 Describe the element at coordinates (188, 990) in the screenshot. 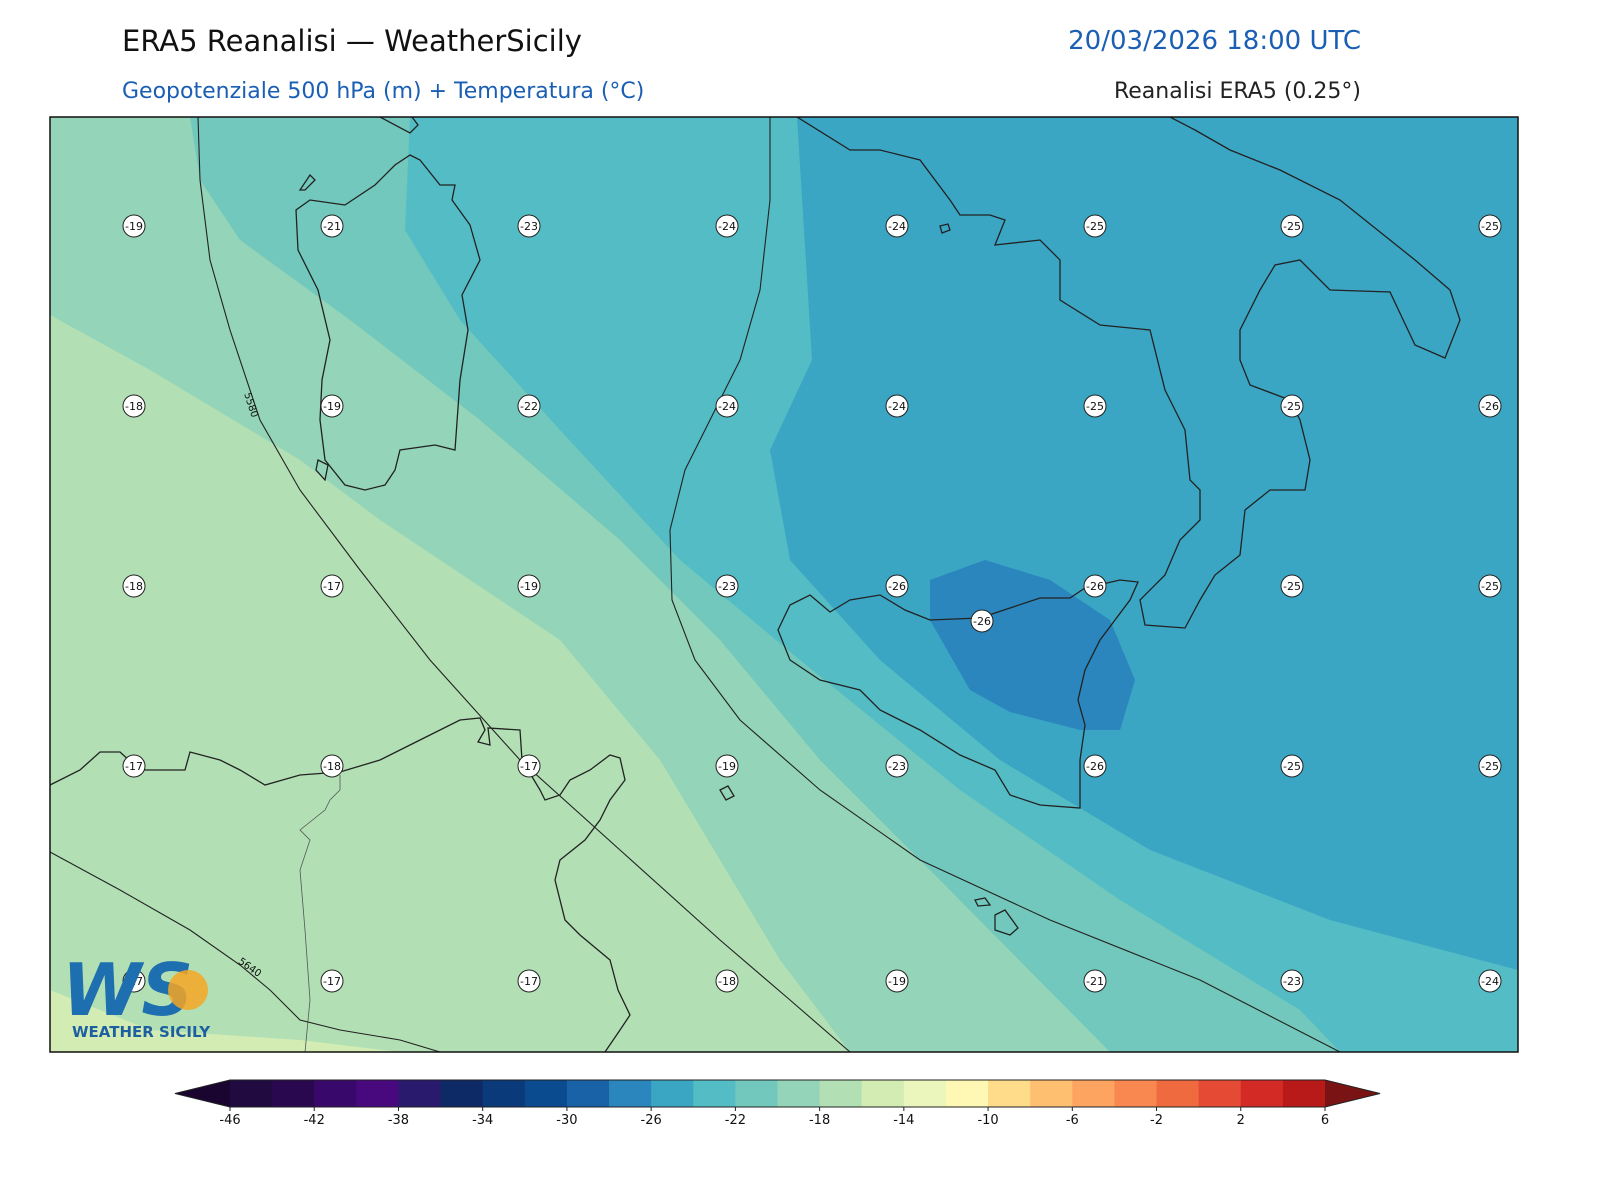

I see `logo-sun` at that location.